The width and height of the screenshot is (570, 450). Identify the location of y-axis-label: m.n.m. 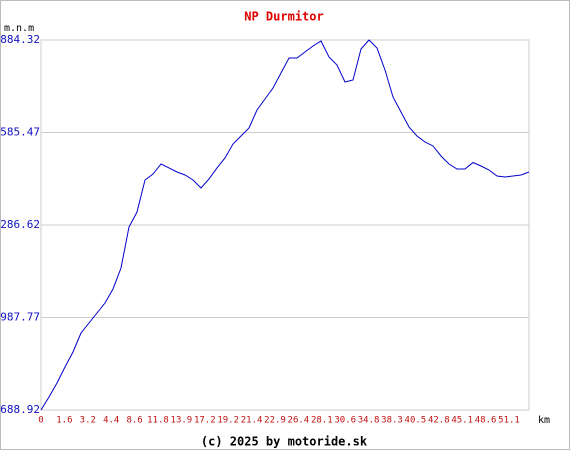
(19, 28).